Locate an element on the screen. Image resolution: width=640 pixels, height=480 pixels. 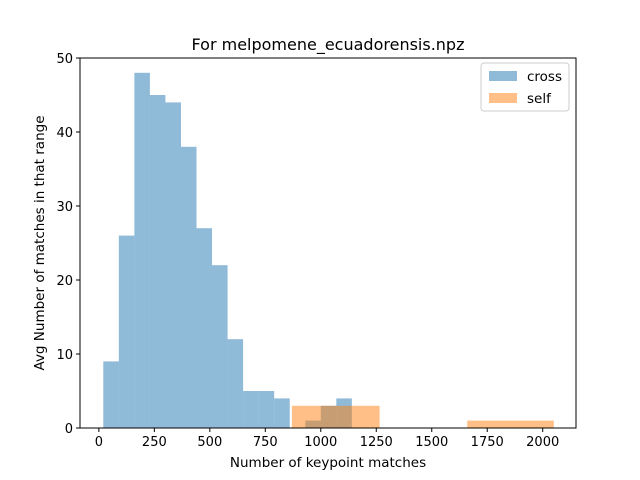
y-tick-label-3: 30 is located at coordinates (64, 207).